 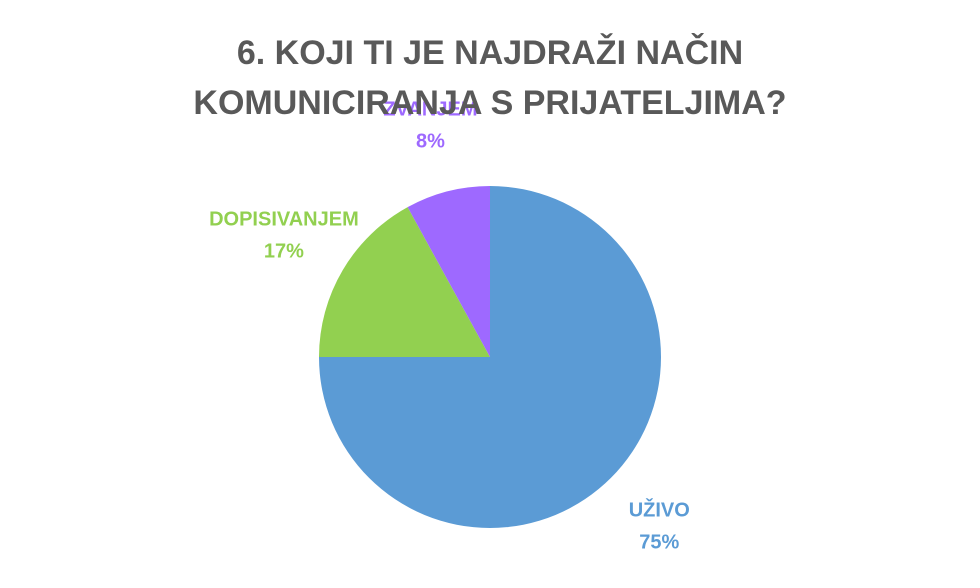 I want to click on slice-label: DOPISIVANJEM, so click(x=284, y=219).